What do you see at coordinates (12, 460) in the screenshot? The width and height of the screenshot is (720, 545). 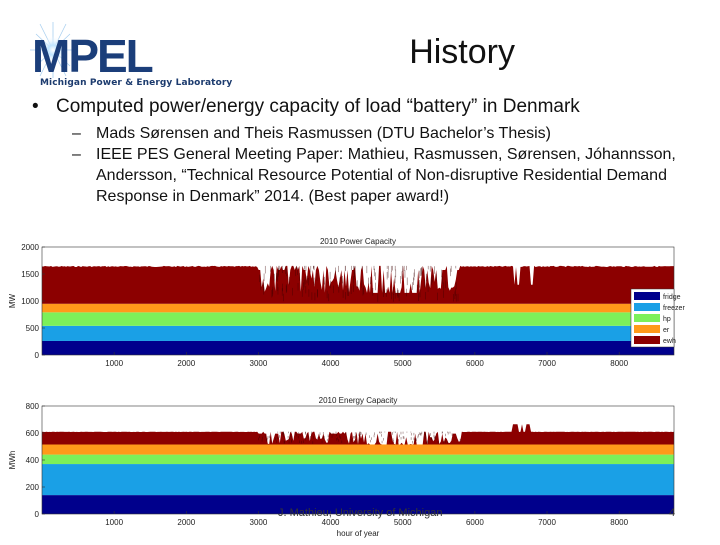 I see `y-axis-label: MWh` at bounding box center [12, 460].